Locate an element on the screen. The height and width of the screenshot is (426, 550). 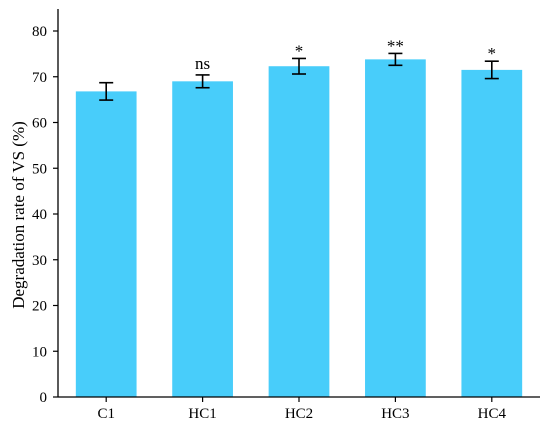
bar-hc3 is located at coordinates (395, 228).